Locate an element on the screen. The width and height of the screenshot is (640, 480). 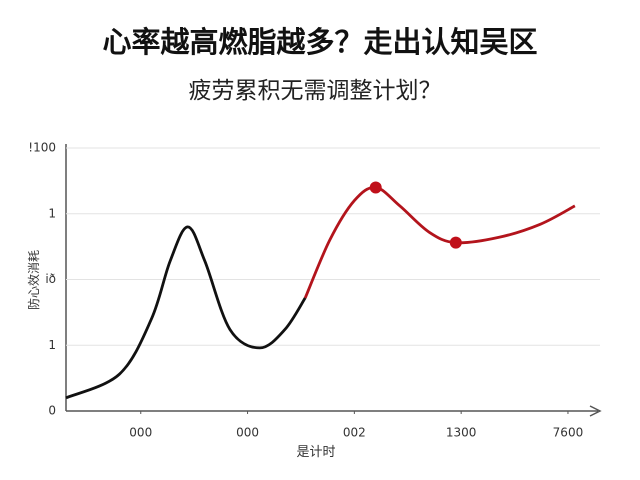
y-tick-label: ið is located at coordinates (50, 279).